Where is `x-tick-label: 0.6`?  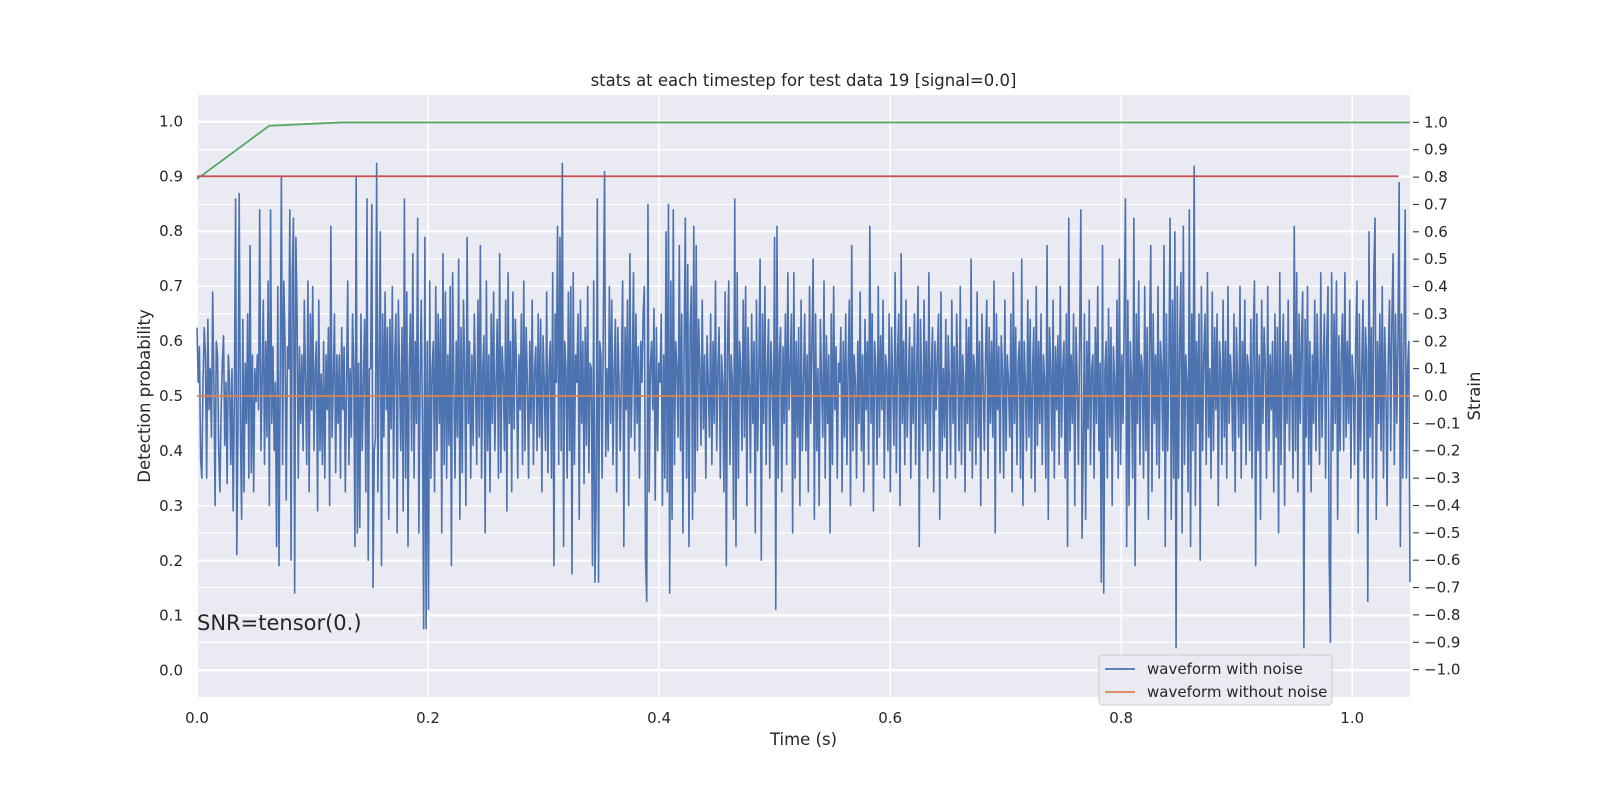
x-tick-label: 0.6 is located at coordinates (890, 718).